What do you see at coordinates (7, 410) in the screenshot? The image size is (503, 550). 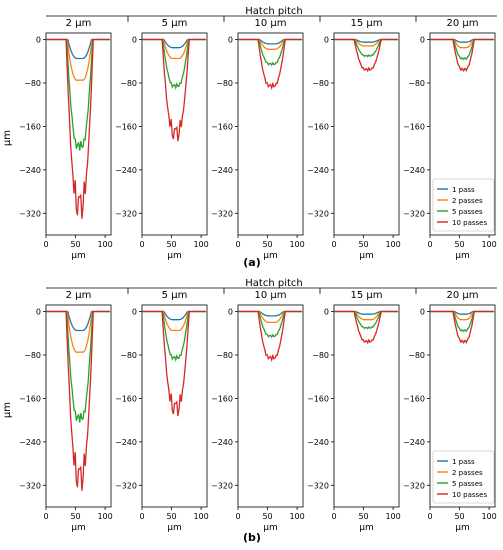 I see `y-axis-label: µm` at bounding box center [7, 410].